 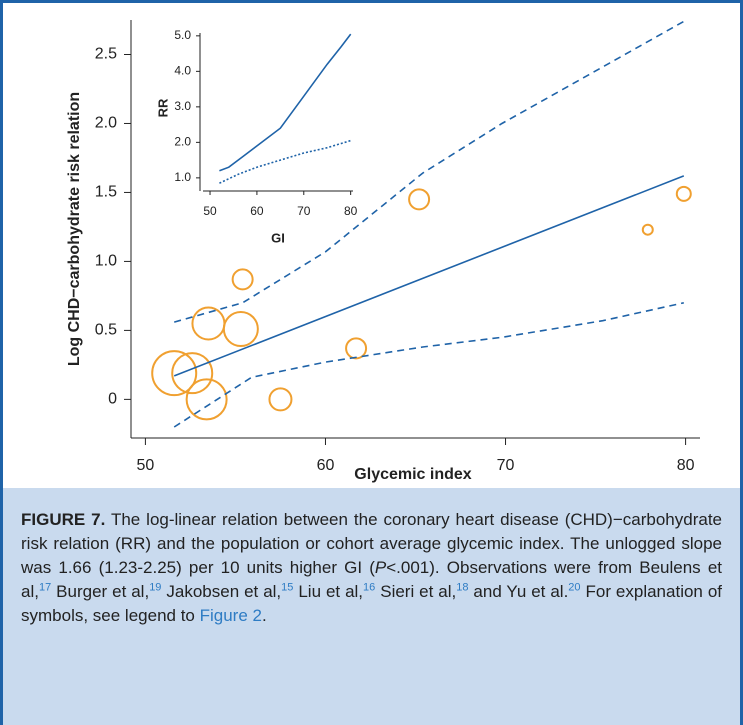 What do you see at coordinates (574, 587) in the screenshot?
I see `reference: 20` at bounding box center [574, 587].